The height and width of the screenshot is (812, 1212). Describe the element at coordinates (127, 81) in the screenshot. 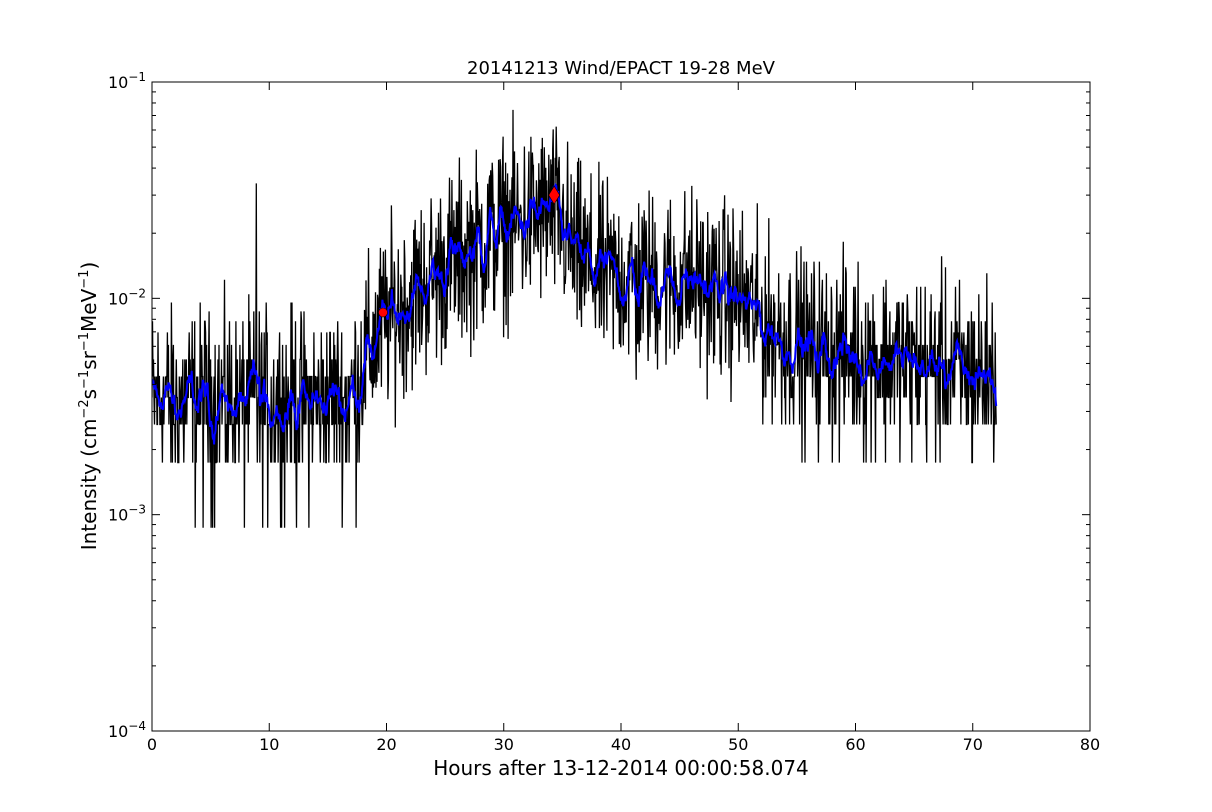

I see `y-tick-label: 10⁻¹` at that location.